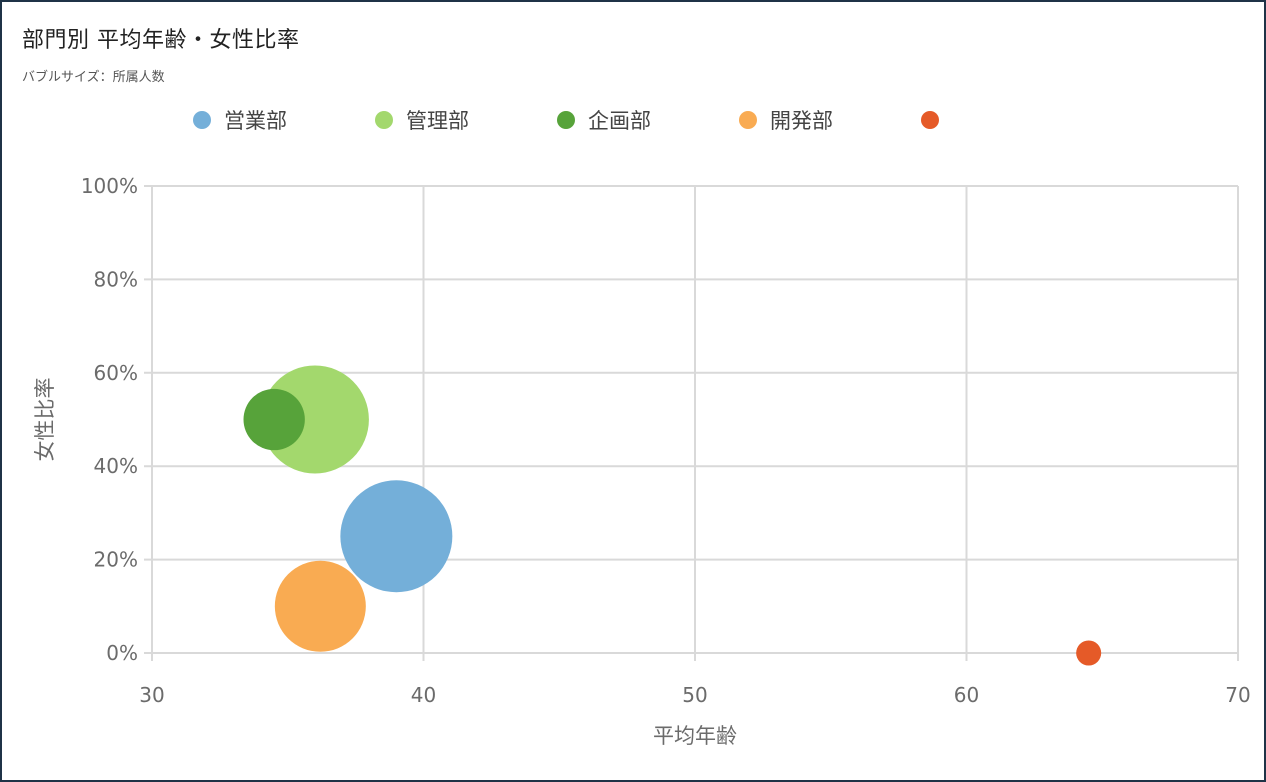 The width and height of the screenshot is (1266, 782). I want to click on y-tick-label: 80%, so click(116, 279).